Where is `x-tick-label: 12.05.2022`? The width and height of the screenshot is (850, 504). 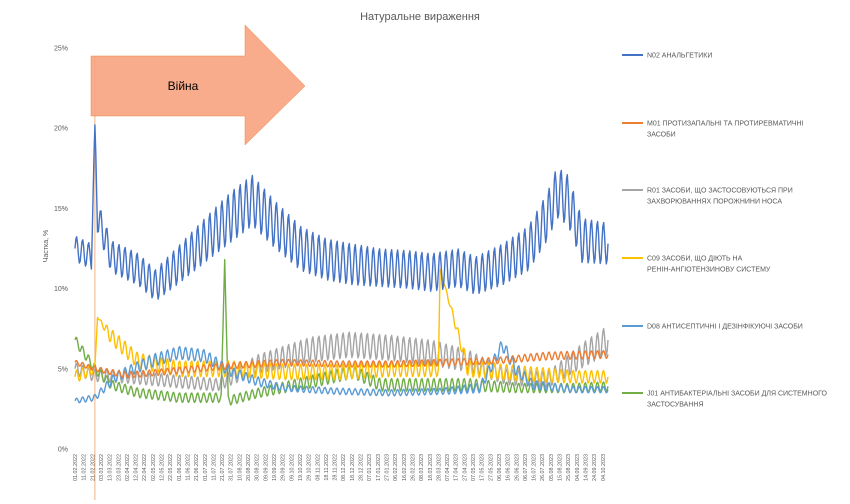 x-tick-label: 12.05.2022 is located at coordinates (163, 467).